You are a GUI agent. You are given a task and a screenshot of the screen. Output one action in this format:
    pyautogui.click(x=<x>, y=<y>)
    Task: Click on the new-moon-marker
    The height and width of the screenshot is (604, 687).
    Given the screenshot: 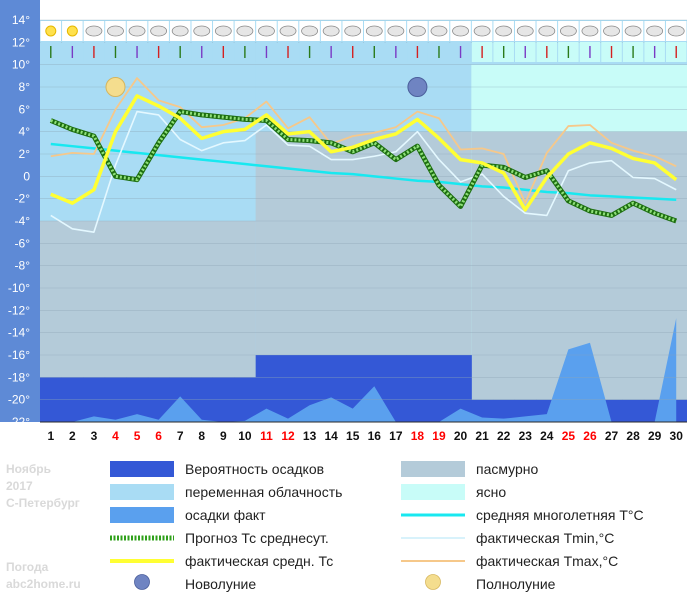 What is the action you would take?
    pyautogui.click(x=417, y=87)
    